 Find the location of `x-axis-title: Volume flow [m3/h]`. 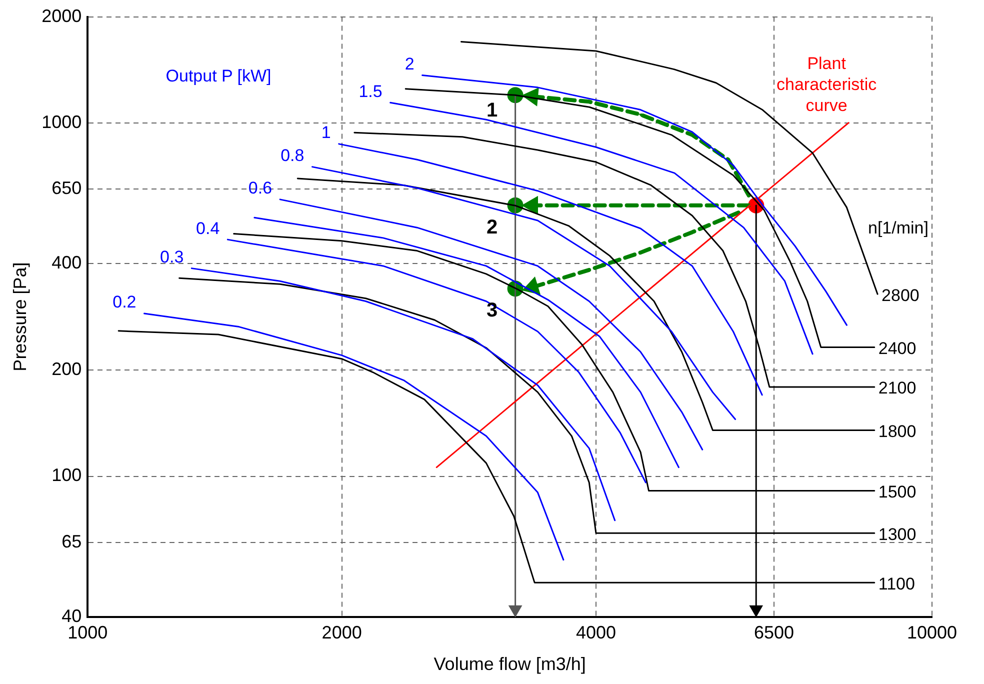

x-axis-title: Volume flow [m3/h] is located at coordinates (510, 664).